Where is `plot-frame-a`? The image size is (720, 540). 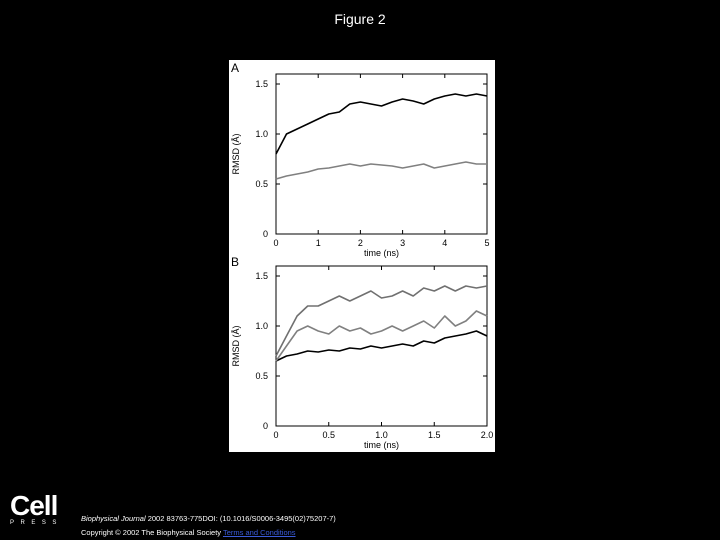 plot-frame-a is located at coordinates (381, 154).